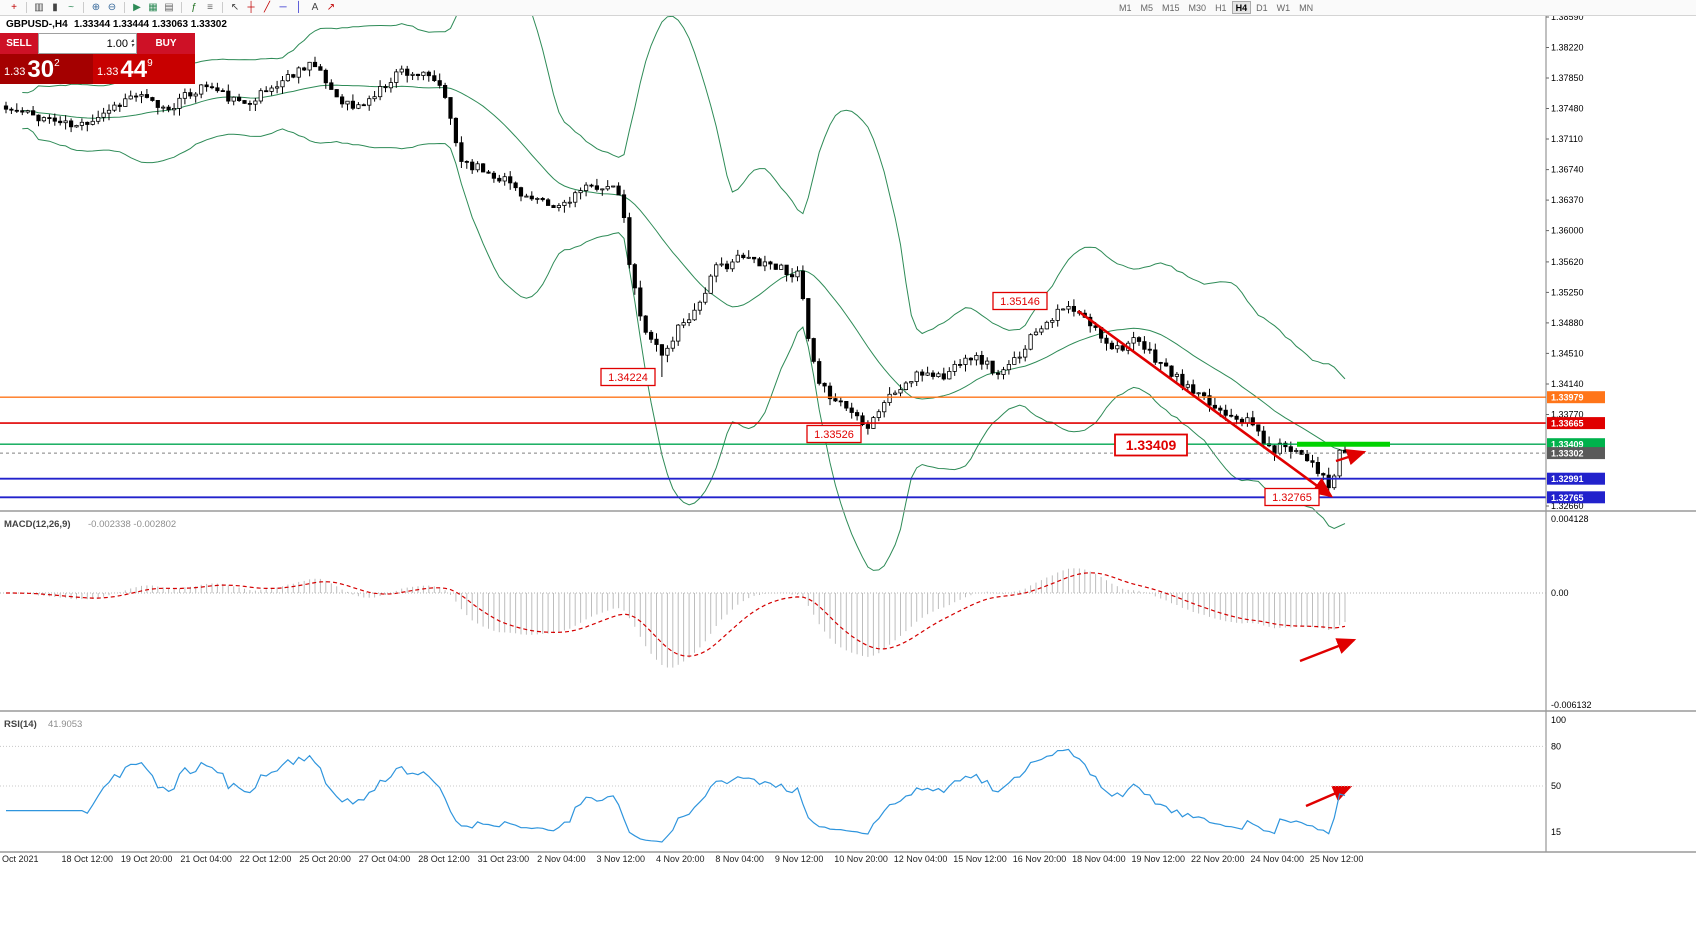 Image resolution: width=1696 pixels, height=934 pixels. I want to click on price-annotation-text: 1.33526, so click(834, 435).